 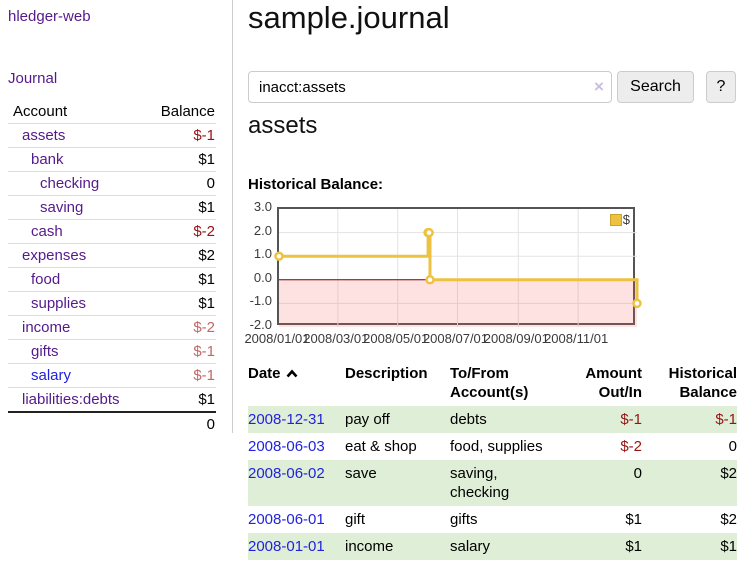 I want to click on transaction-description: pay off, so click(x=397, y=419).